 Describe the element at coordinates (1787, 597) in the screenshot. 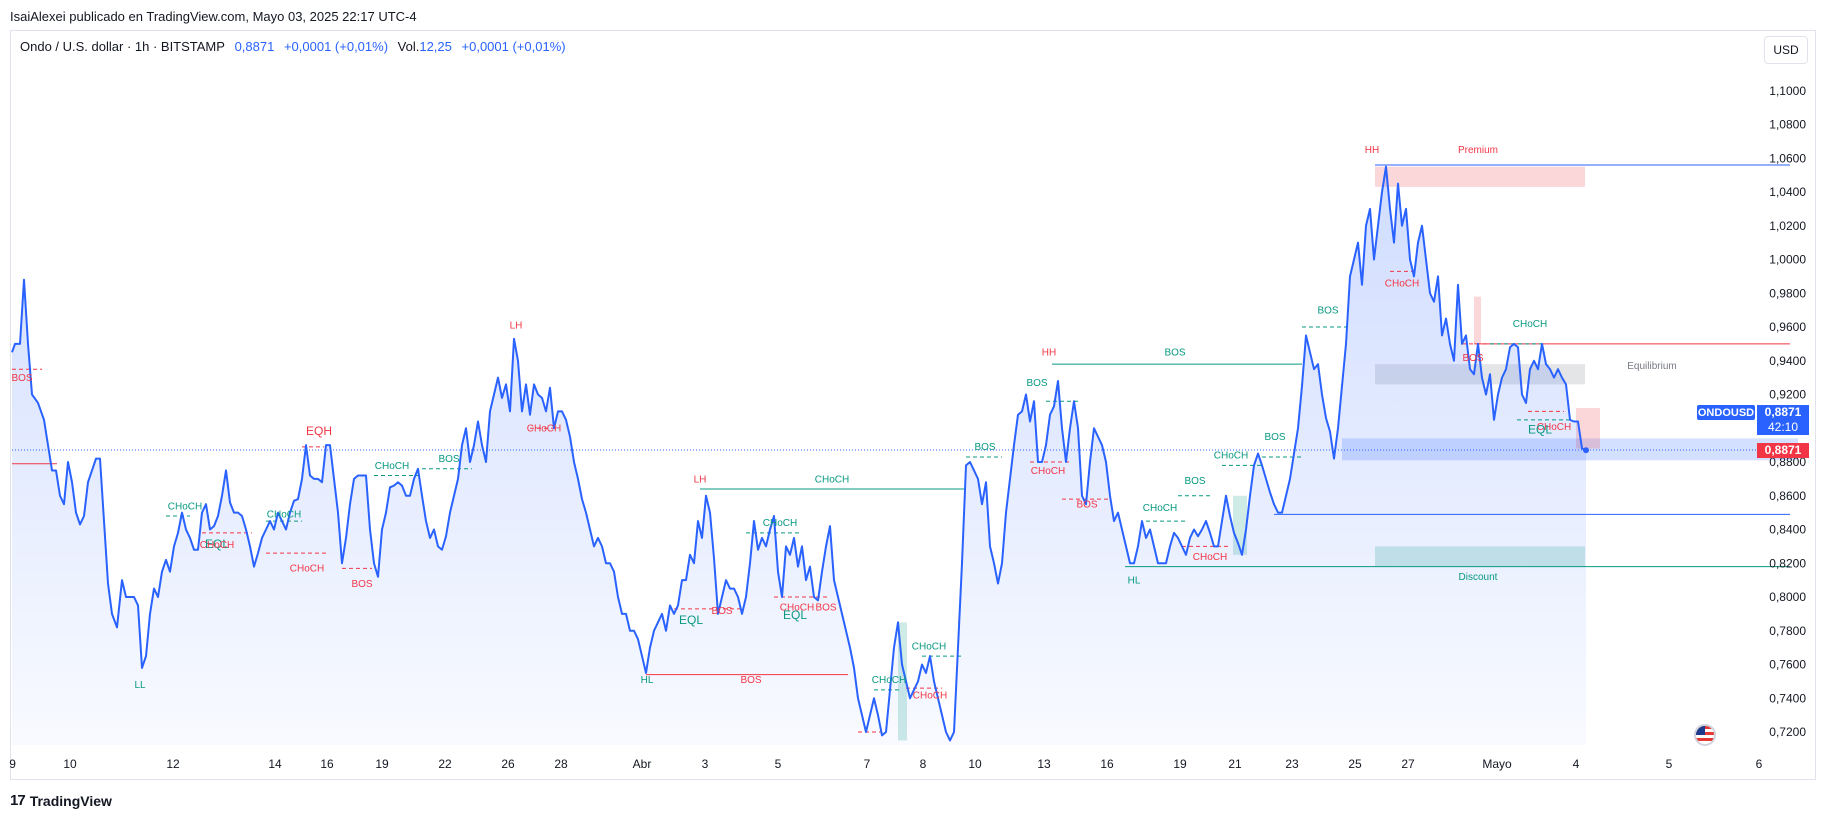

I see `y-tick-label: 0,8000` at that location.